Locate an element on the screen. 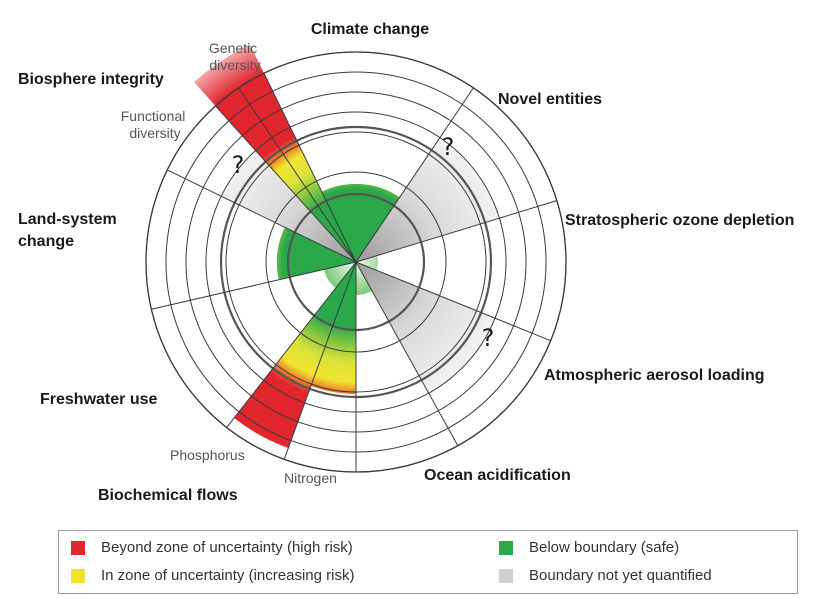 This screenshot has height=598, width=839. wedge-aerosol-loading is located at coordinates (426, 328).